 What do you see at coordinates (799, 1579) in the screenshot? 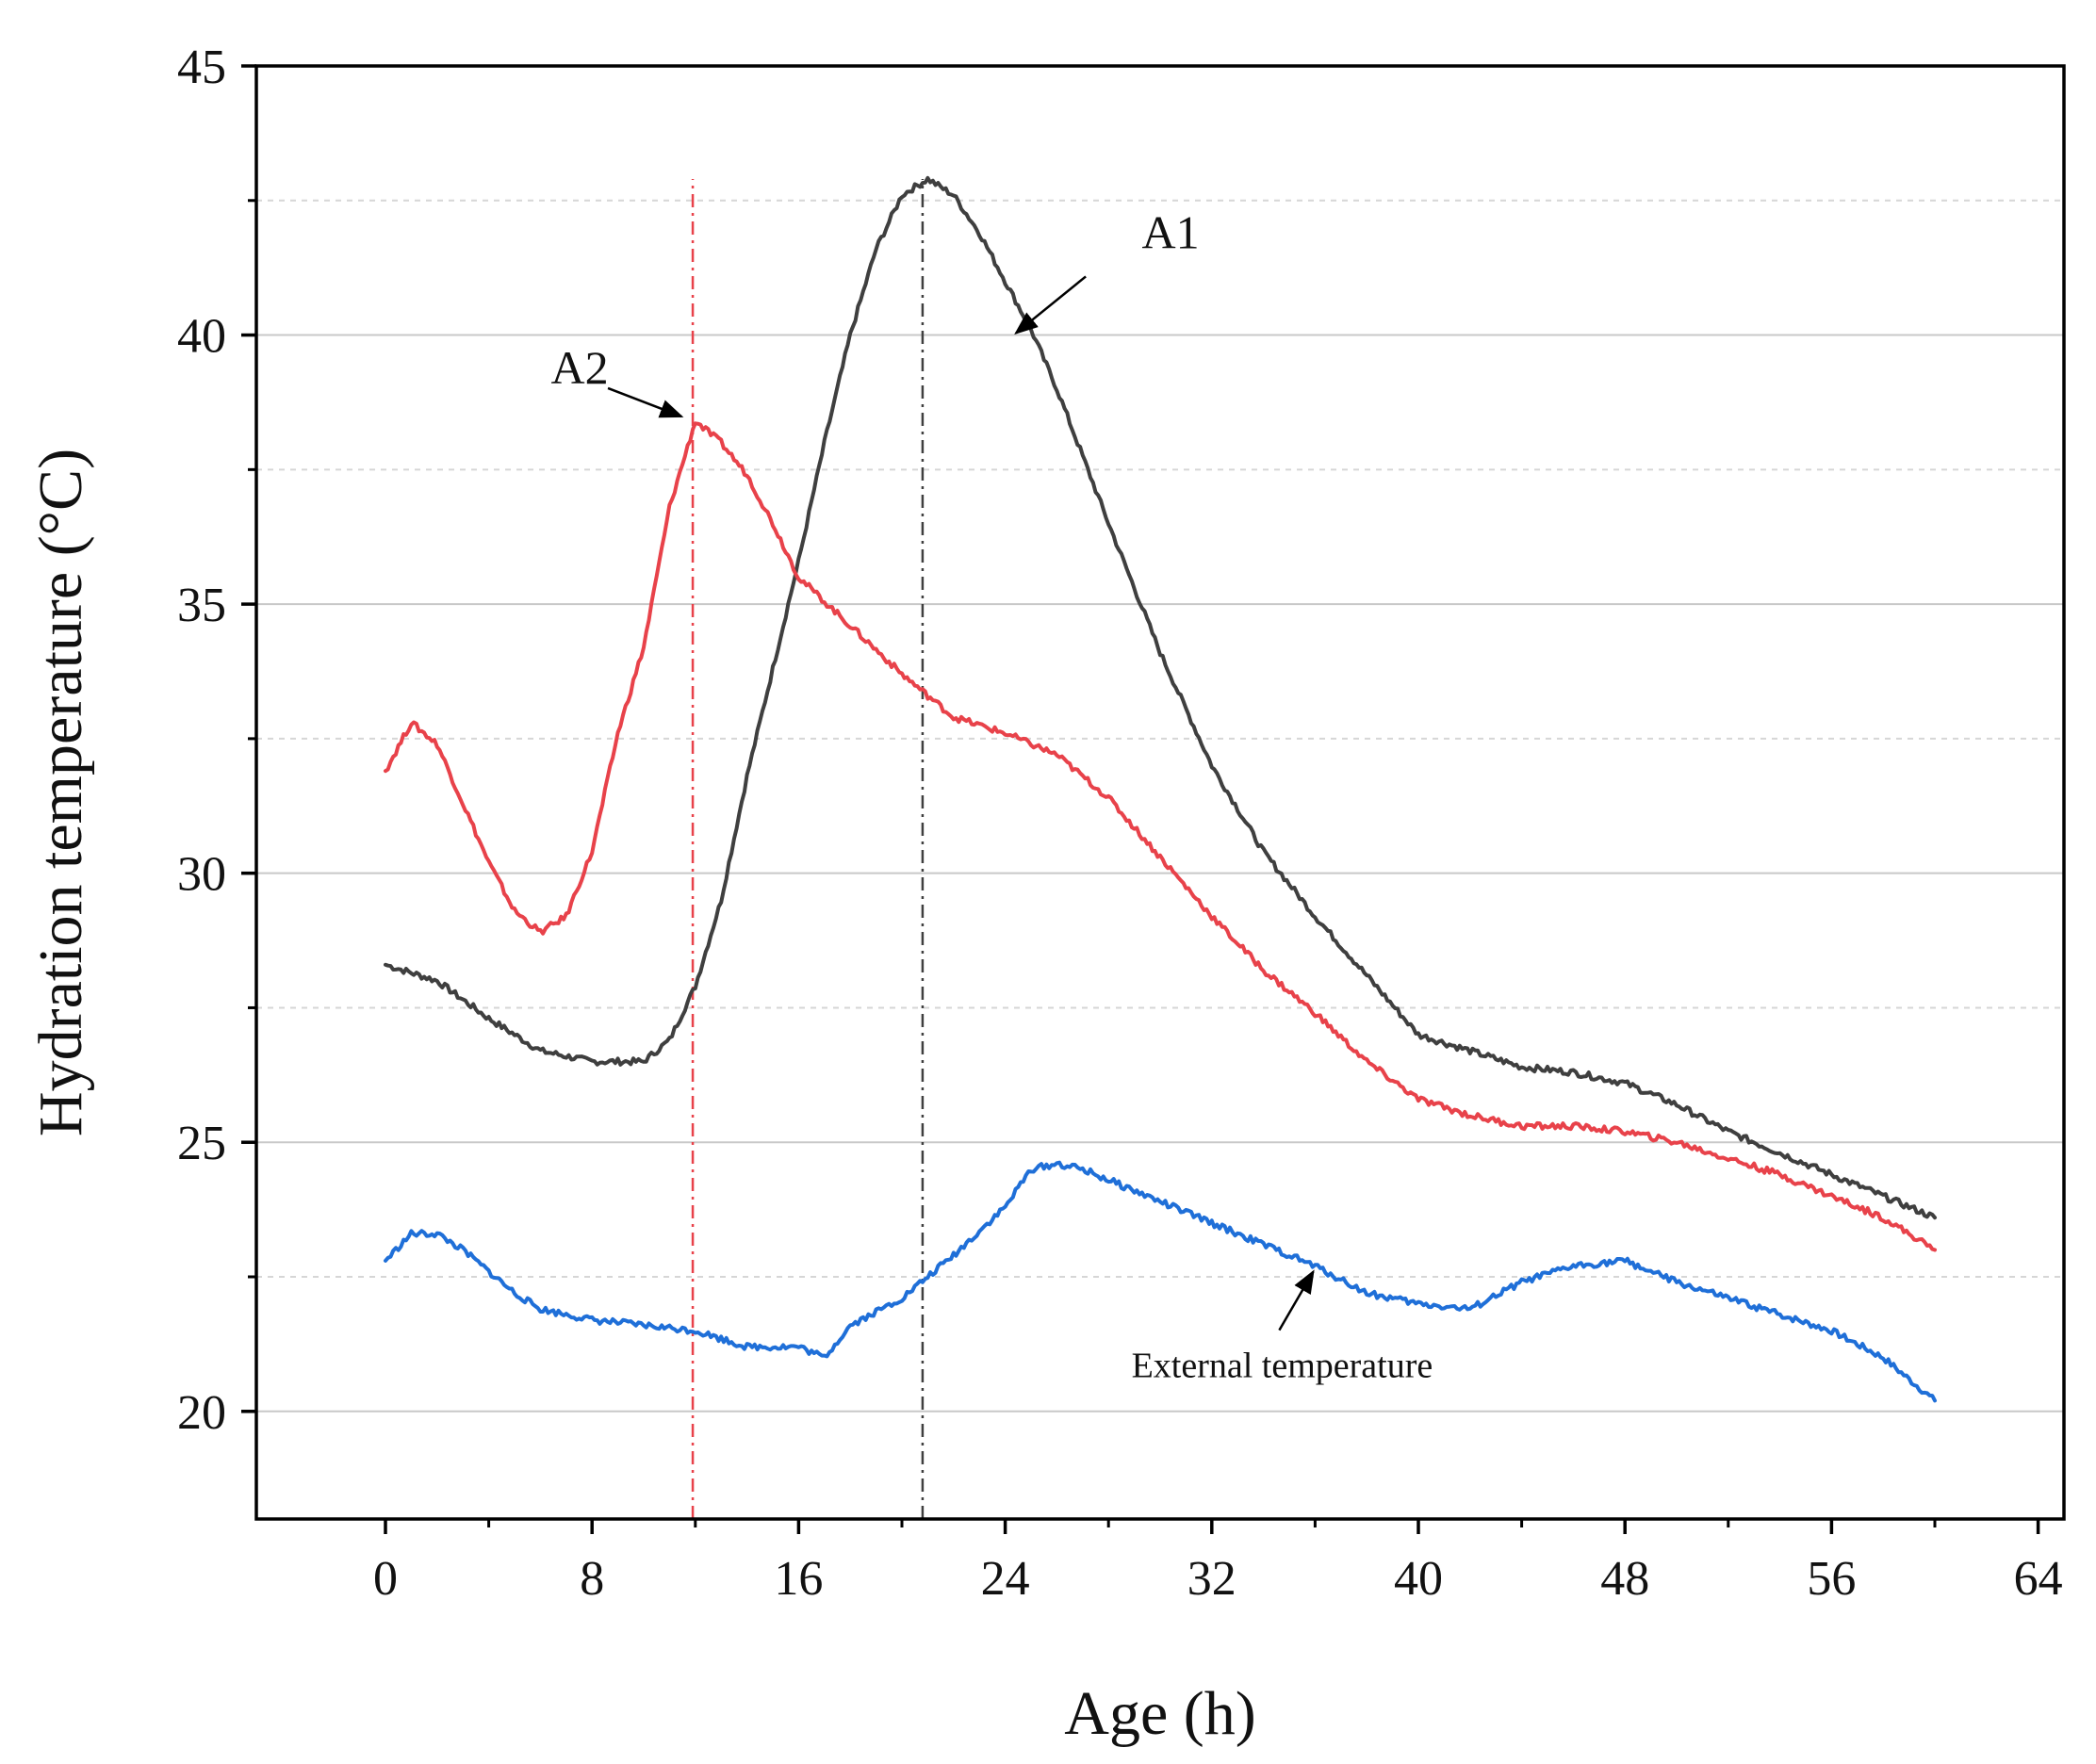
I see `x-tick-label: 16` at bounding box center [799, 1579].